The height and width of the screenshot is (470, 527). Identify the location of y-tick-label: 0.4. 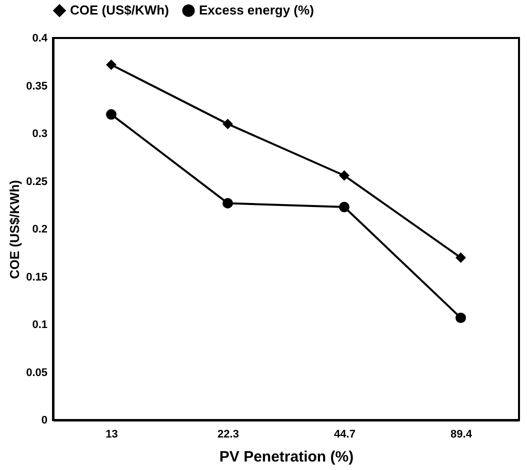
(40, 38).